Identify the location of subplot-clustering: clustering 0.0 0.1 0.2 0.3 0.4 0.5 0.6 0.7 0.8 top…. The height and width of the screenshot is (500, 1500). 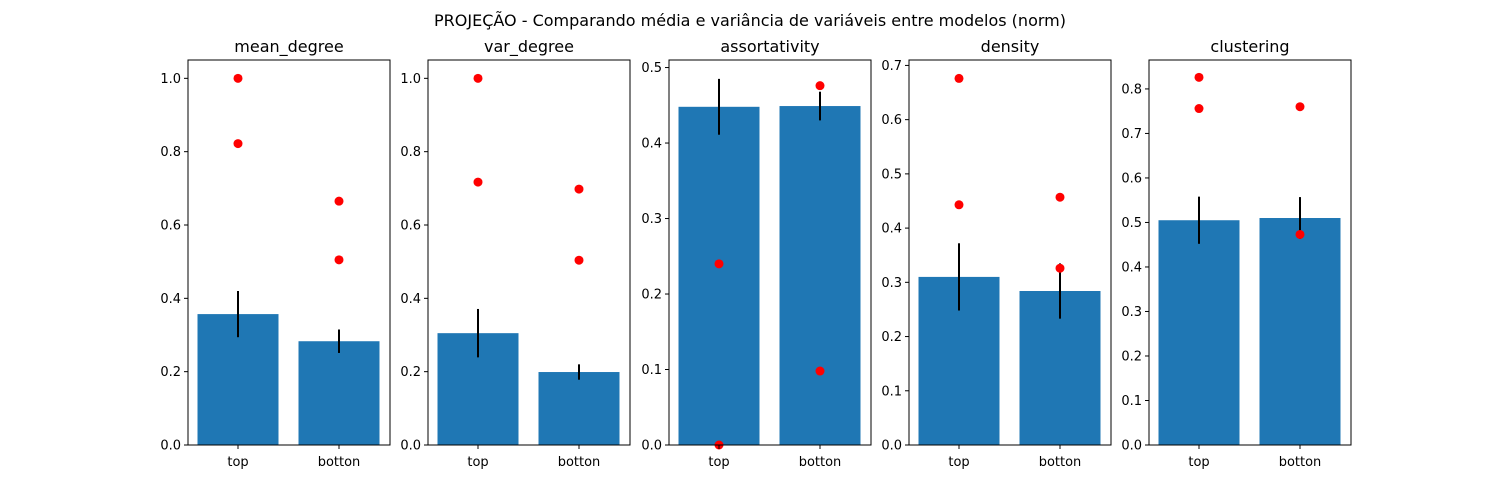
(1236, 253).